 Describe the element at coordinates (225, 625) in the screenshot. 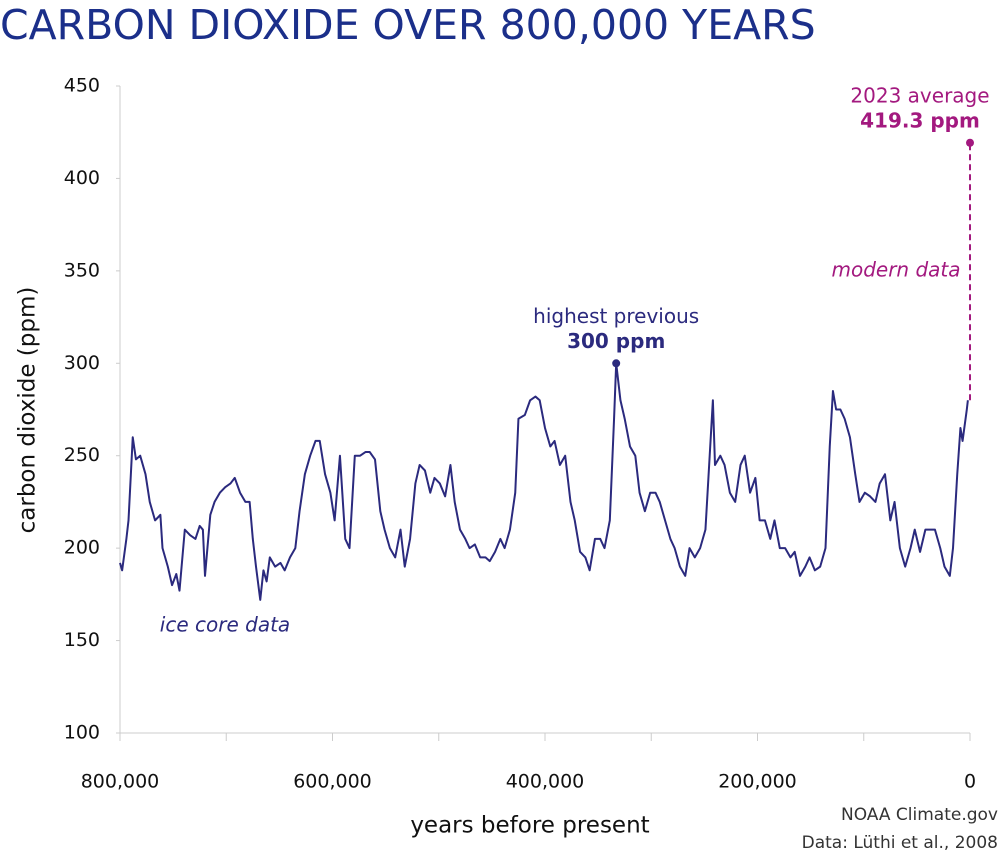

I see `series-label: ice core data` at that location.